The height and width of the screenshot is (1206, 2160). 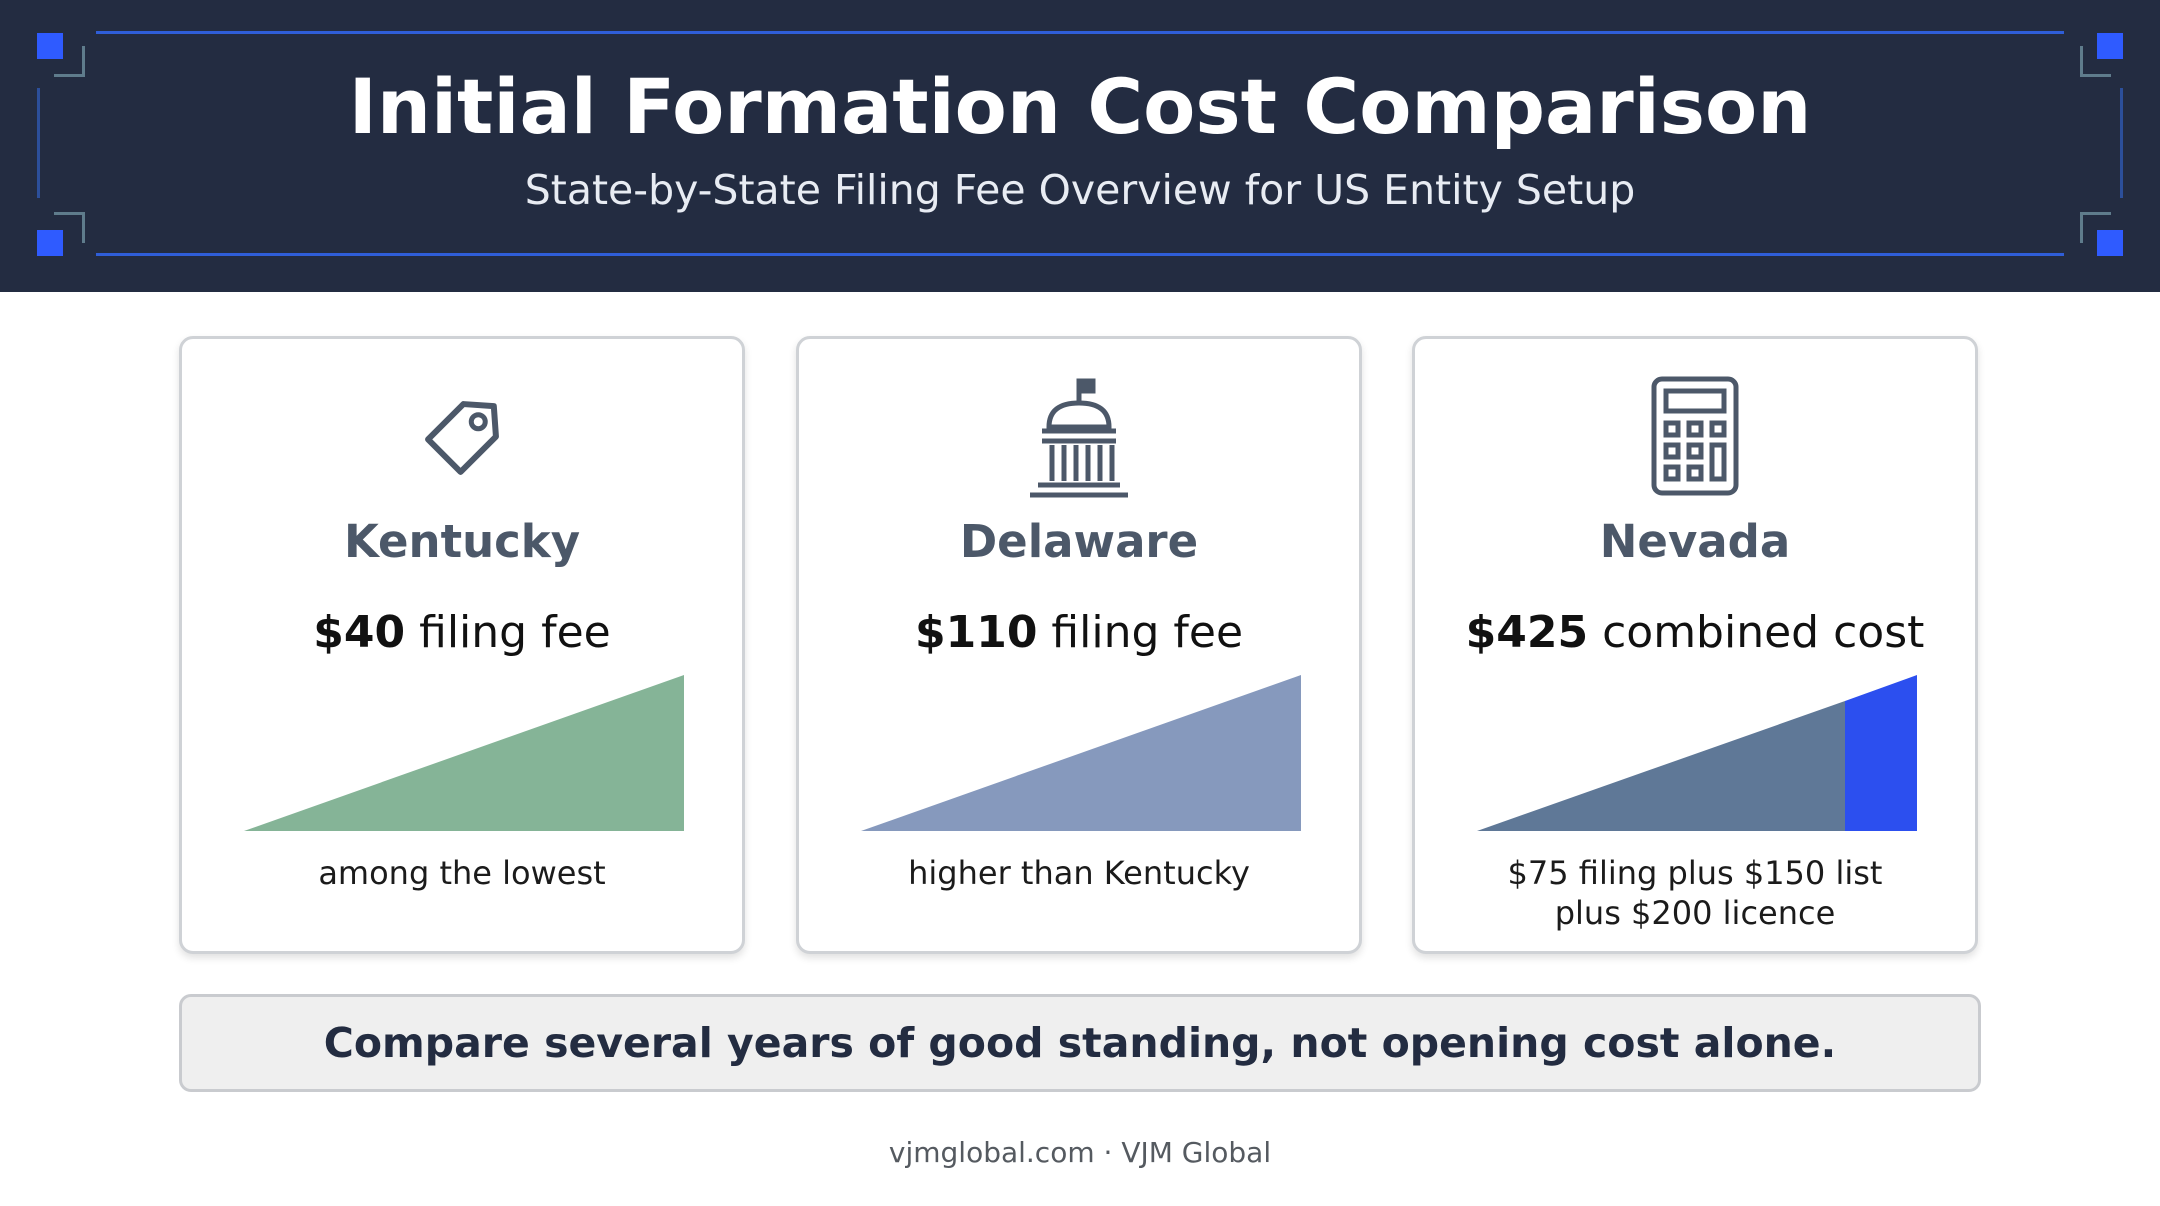 What do you see at coordinates (976, 632) in the screenshot?
I see `fee-value: $110` at bounding box center [976, 632].